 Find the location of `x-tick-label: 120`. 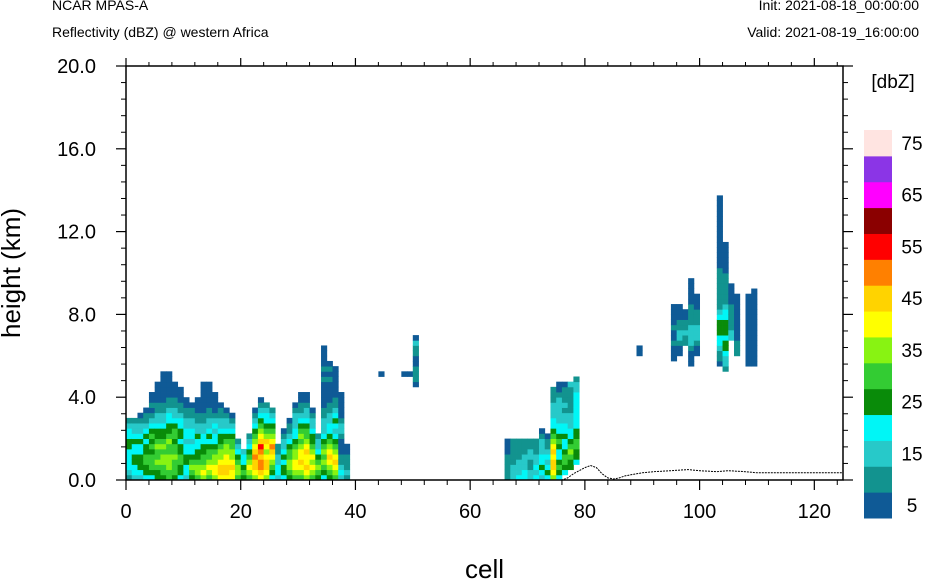

x-tick-label: 120 is located at coordinates (814, 512).